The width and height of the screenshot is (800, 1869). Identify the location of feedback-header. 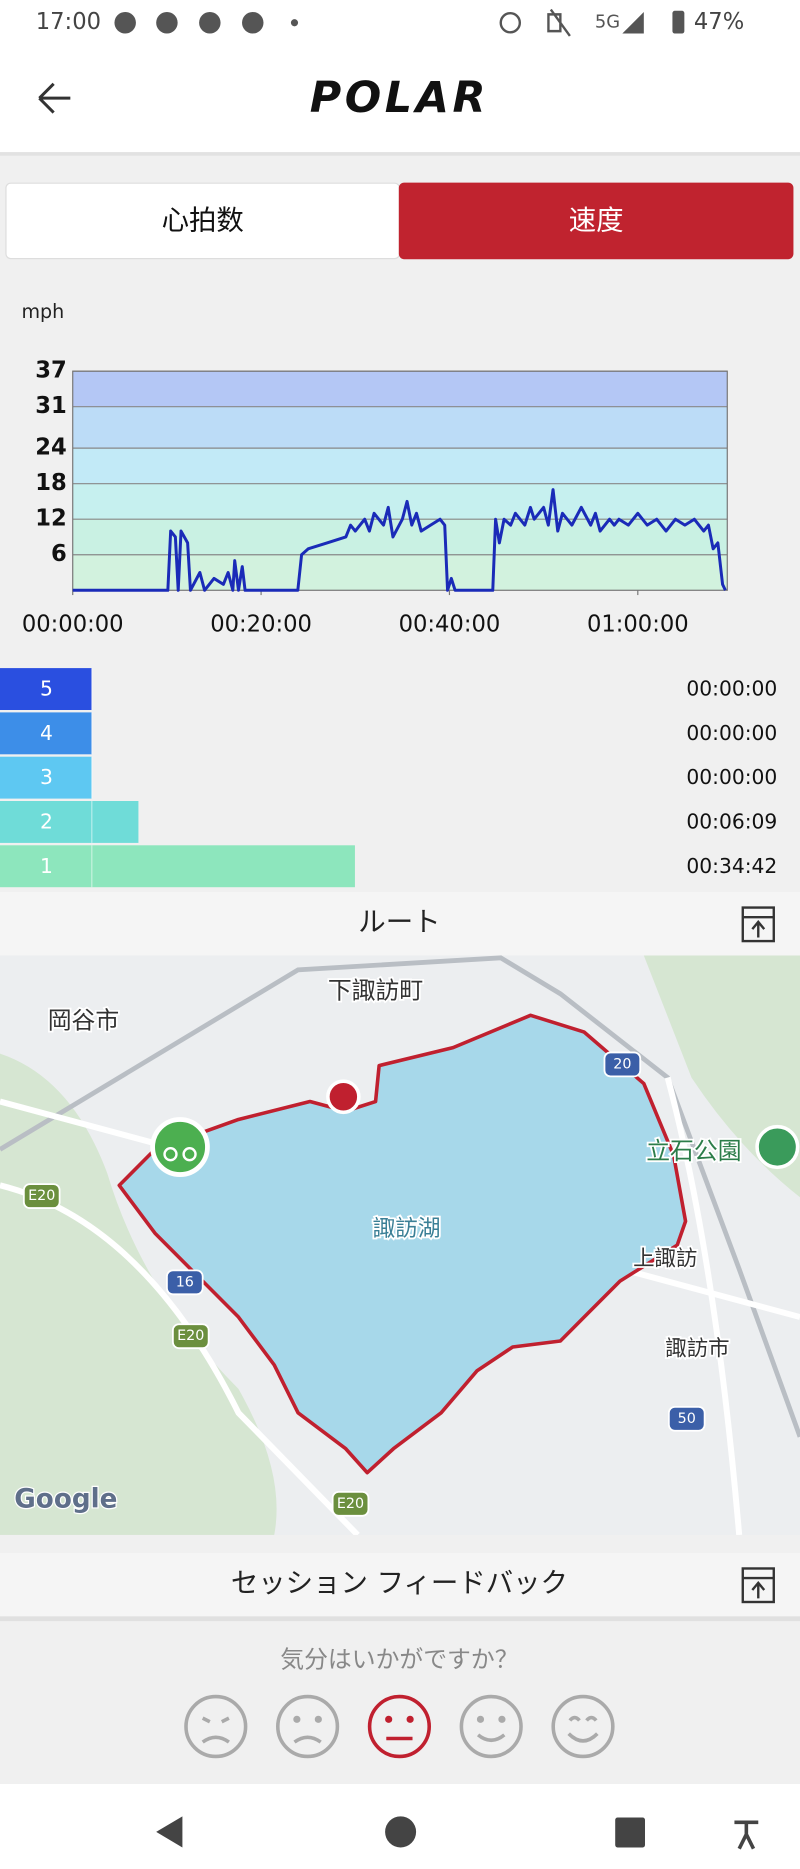
(400, 1584).